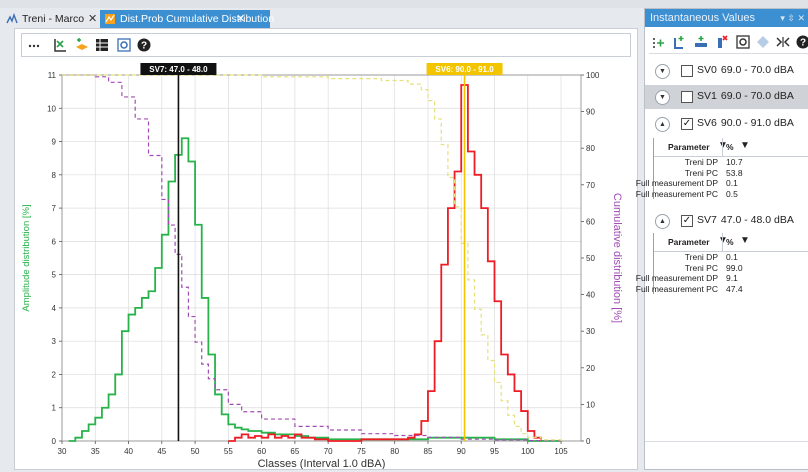 Image resolution: width=808 pixels, height=472 pixels. I want to click on table-icon, so click(102, 45).